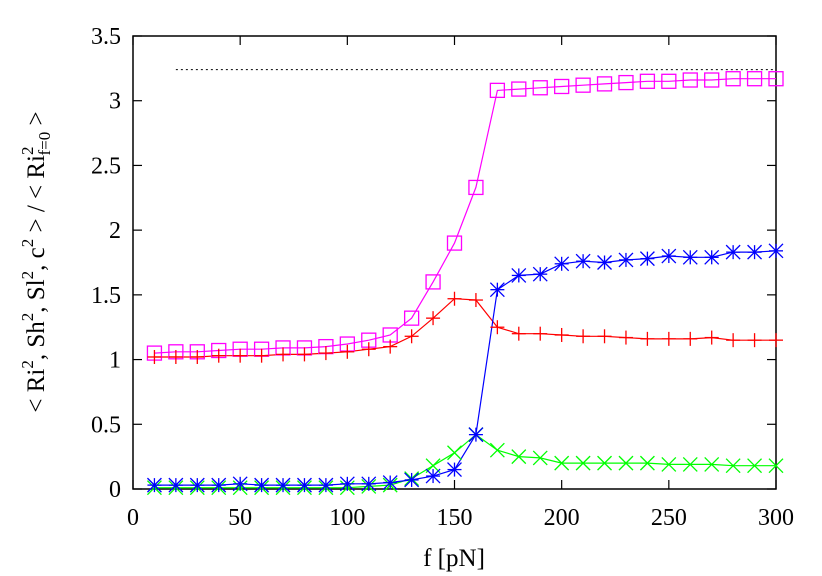  What do you see at coordinates (115, 361) in the screenshot?
I see `y-tick-label: 1` at bounding box center [115, 361].